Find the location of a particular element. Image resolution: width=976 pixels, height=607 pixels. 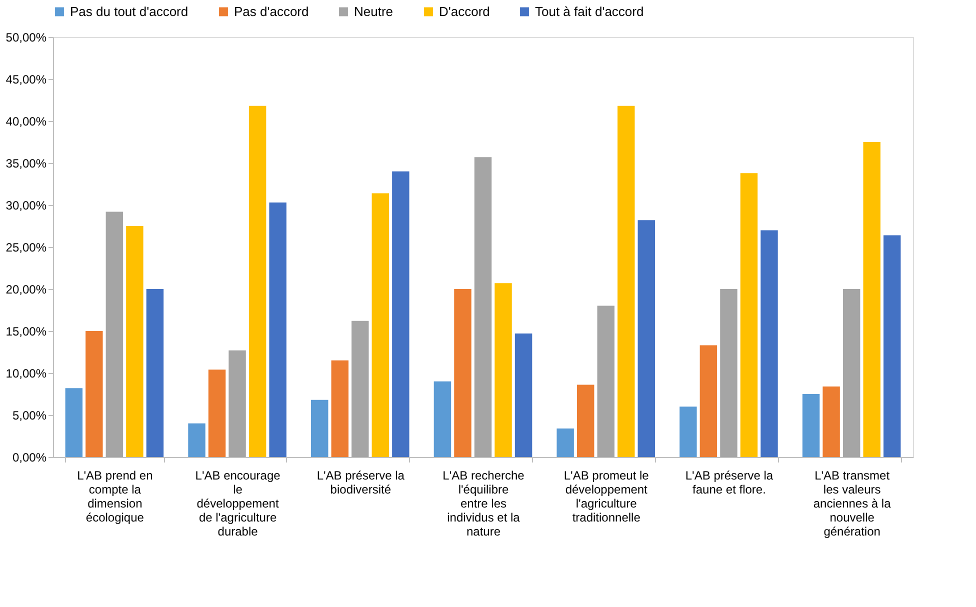

y-tick-label: 5,00% is located at coordinates (29, 415).